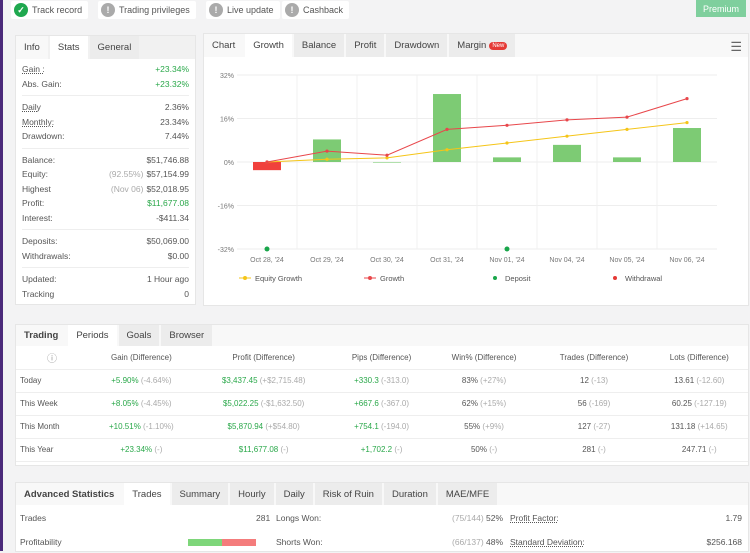 Image resolution: width=750 pixels, height=553 pixels. I want to click on profit-factor-value: 1.79, so click(733, 518).